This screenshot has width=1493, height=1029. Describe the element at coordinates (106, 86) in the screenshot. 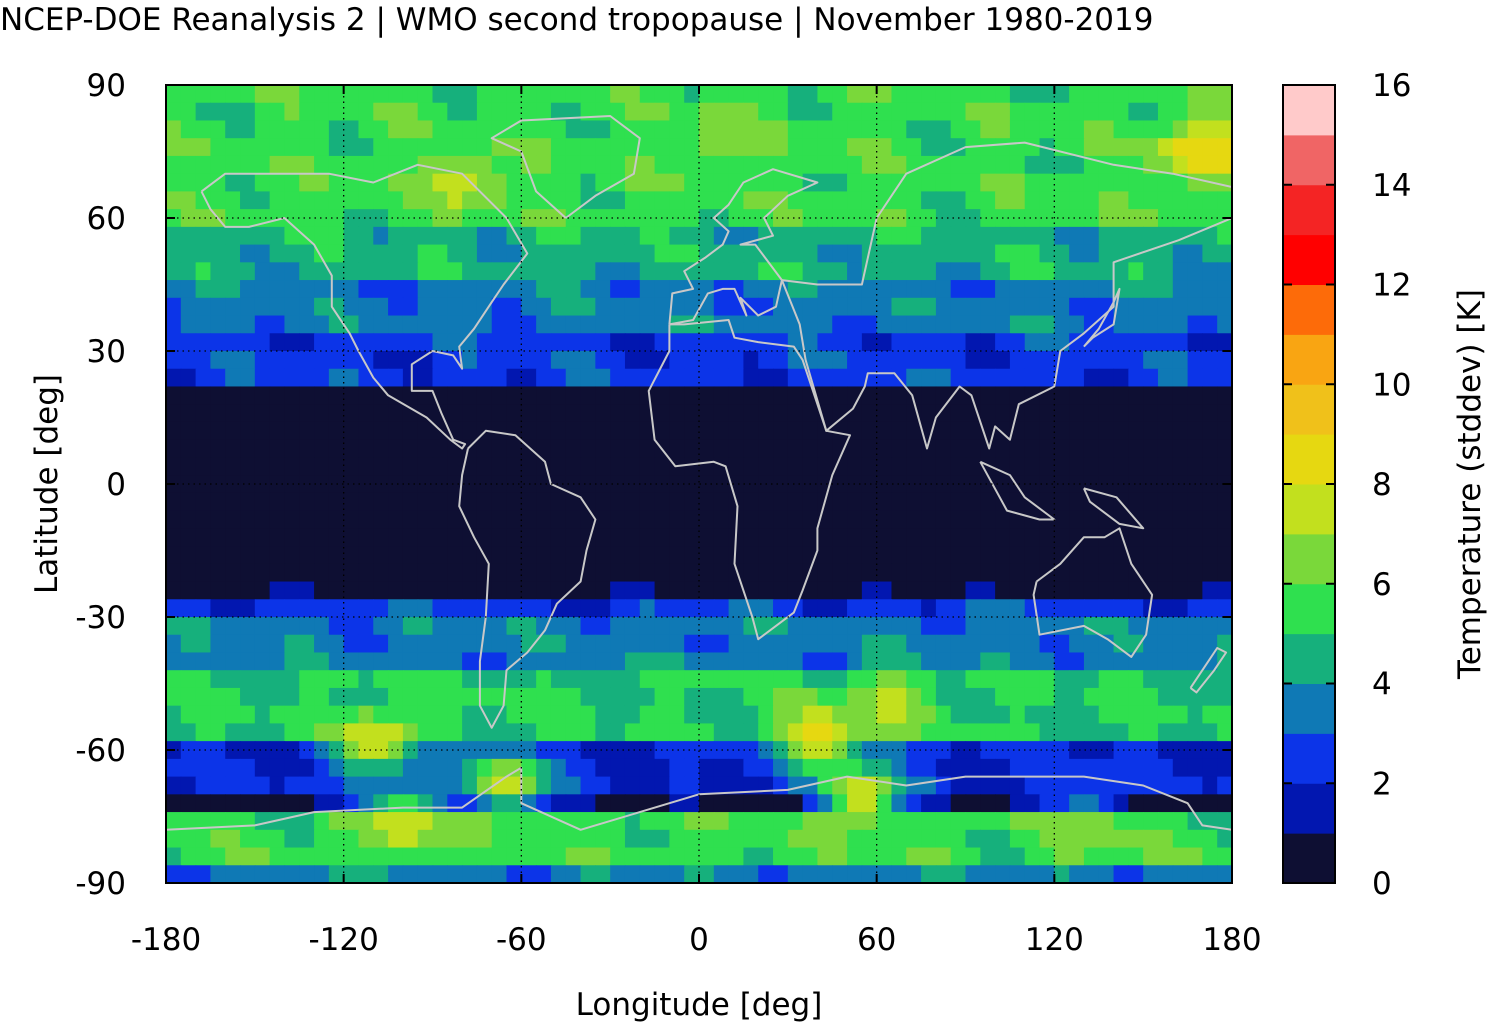

I see `y-tick-label: 90` at that location.